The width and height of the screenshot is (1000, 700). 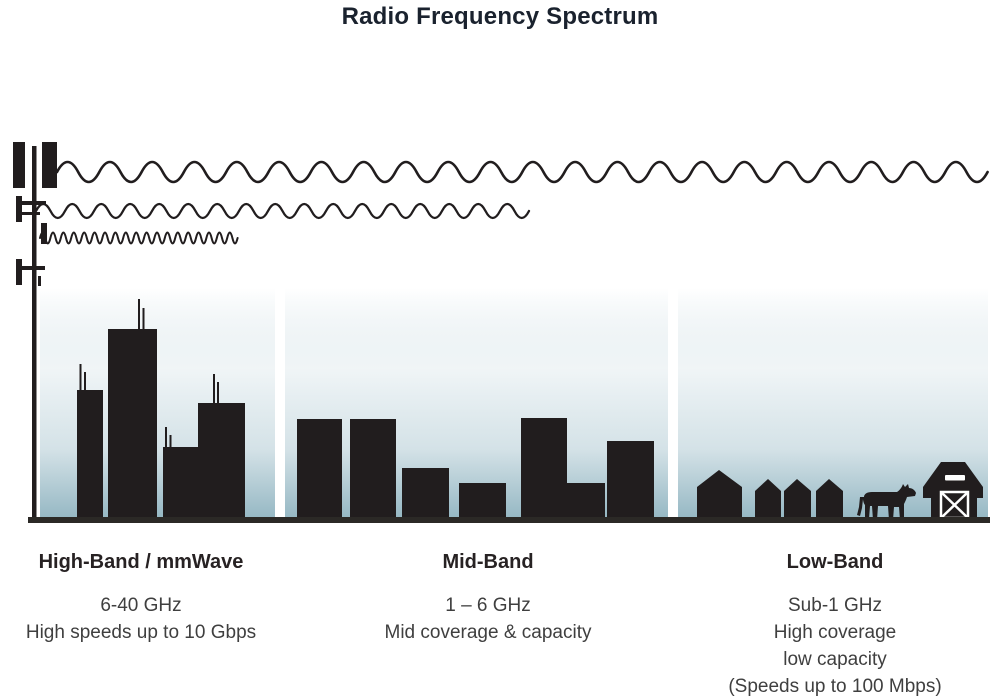 What do you see at coordinates (835, 632) in the screenshot?
I see `low-band-description-1: High coverage` at bounding box center [835, 632].